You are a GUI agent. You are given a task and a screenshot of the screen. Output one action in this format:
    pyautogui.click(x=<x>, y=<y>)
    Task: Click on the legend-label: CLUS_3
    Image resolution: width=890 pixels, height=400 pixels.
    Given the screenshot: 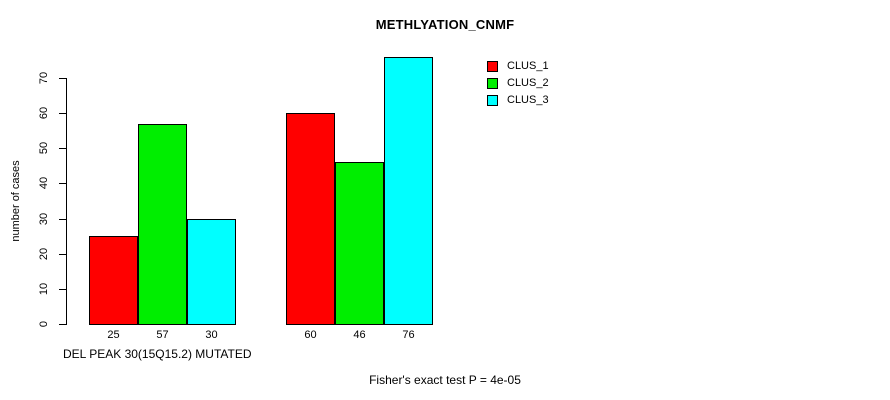 What is the action you would take?
    pyautogui.click(x=528, y=100)
    